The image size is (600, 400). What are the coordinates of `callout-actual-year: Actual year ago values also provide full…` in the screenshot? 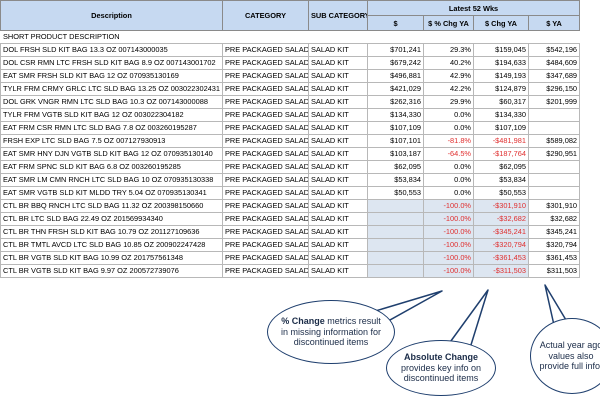 It's located at (565, 356).